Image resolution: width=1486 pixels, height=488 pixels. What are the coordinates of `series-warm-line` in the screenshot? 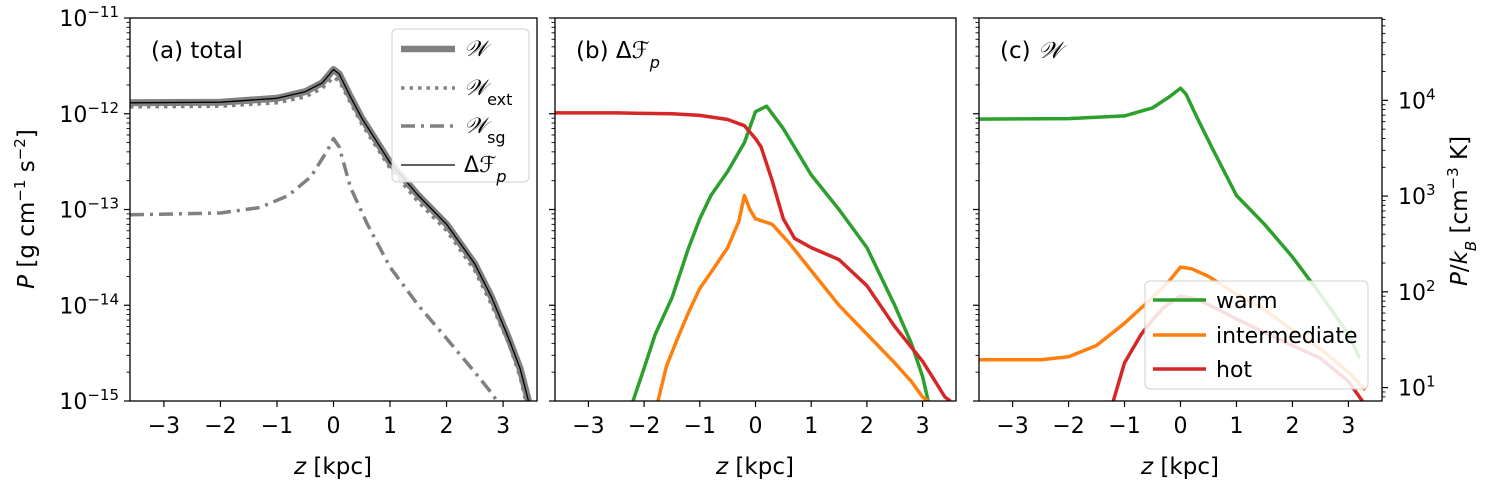 It's located at (780, 252).